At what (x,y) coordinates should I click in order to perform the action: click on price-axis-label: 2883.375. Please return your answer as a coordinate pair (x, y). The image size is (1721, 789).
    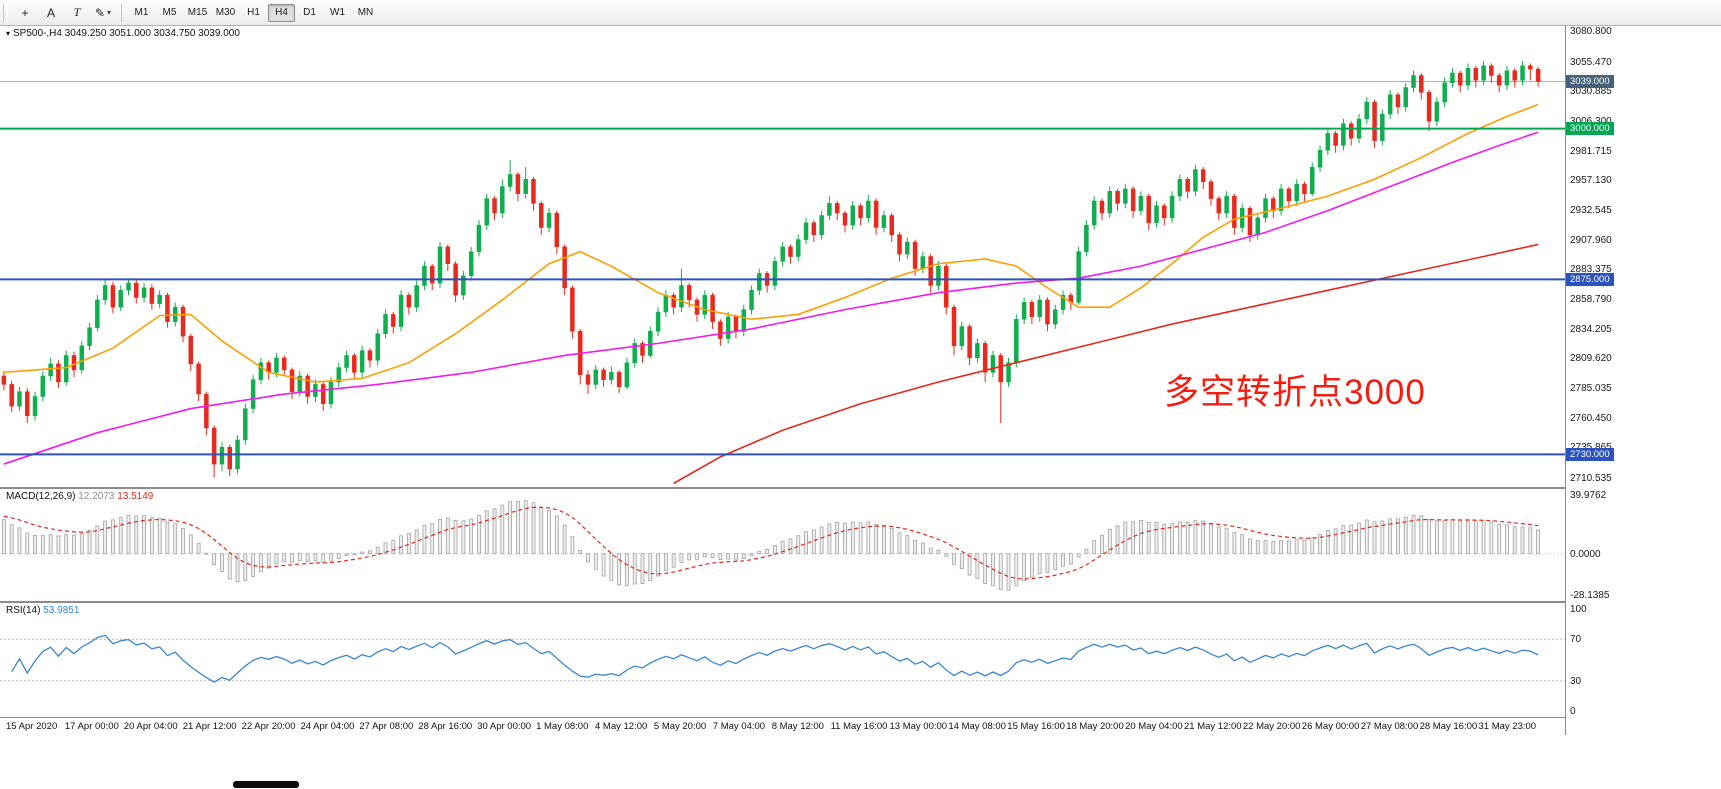
    Looking at the image, I should click on (1591, 270).